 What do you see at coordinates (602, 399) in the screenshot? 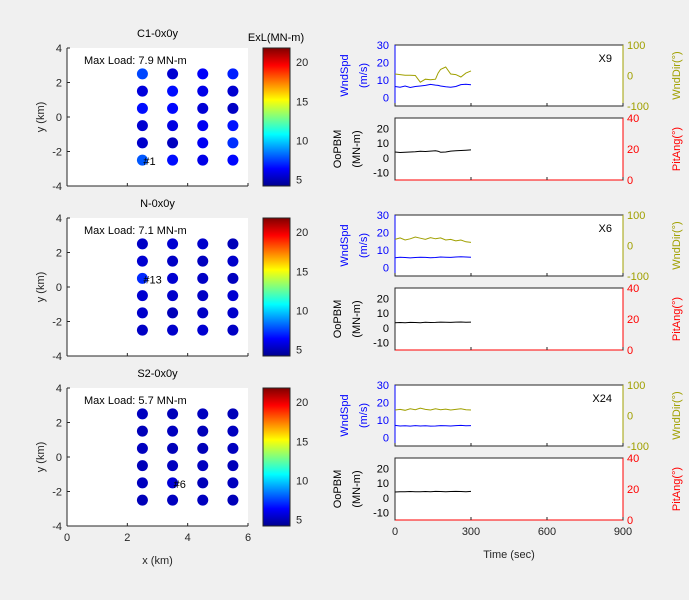
I see `turbine-id-label: X24` at bounding box center [602, 399].